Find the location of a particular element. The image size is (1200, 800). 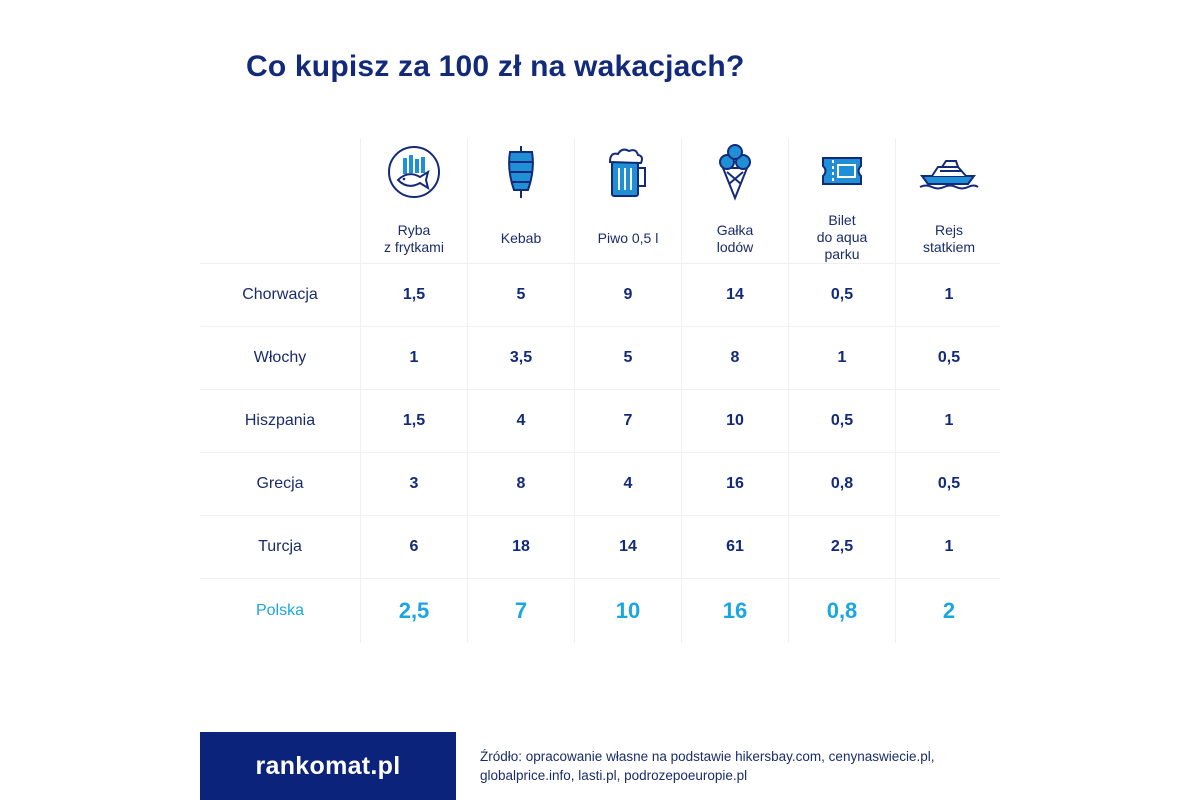

table-cell-value: 3,5 is located at coordinates (520, 358).